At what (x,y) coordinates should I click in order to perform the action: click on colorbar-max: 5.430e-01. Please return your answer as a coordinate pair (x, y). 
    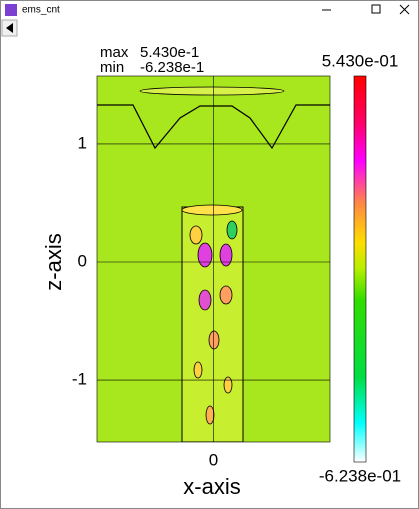
    Looking at the image, I should click on (360, 60).